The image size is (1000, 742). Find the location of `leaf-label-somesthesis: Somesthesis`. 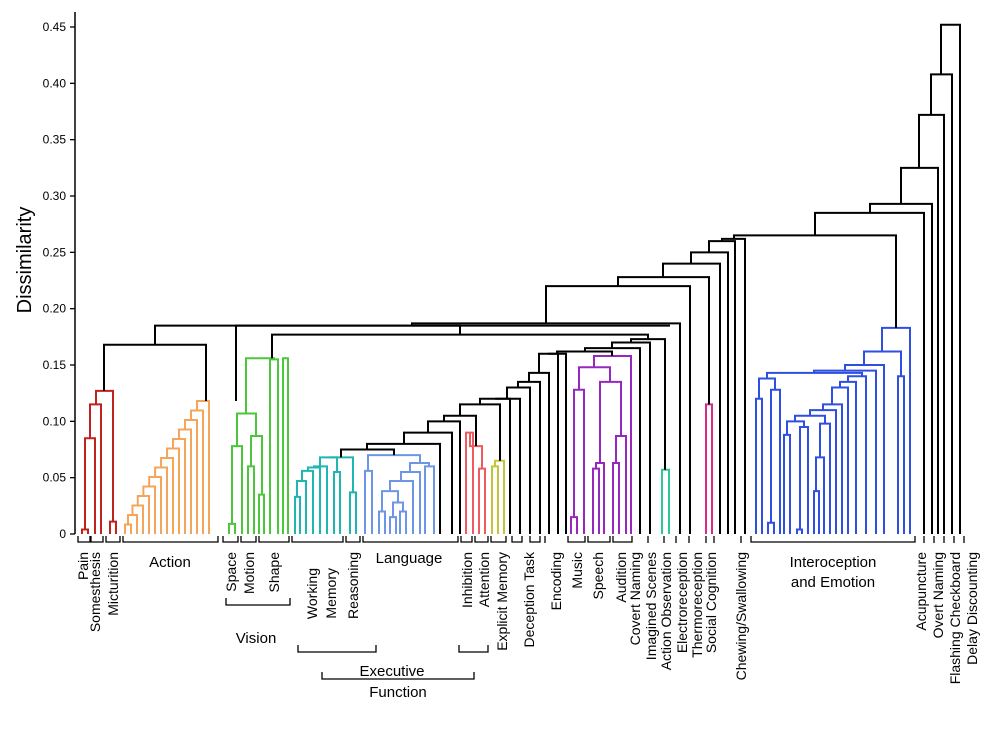

leaf-label-somesthesis: Somesthesis is located at coordinates (95, 592).